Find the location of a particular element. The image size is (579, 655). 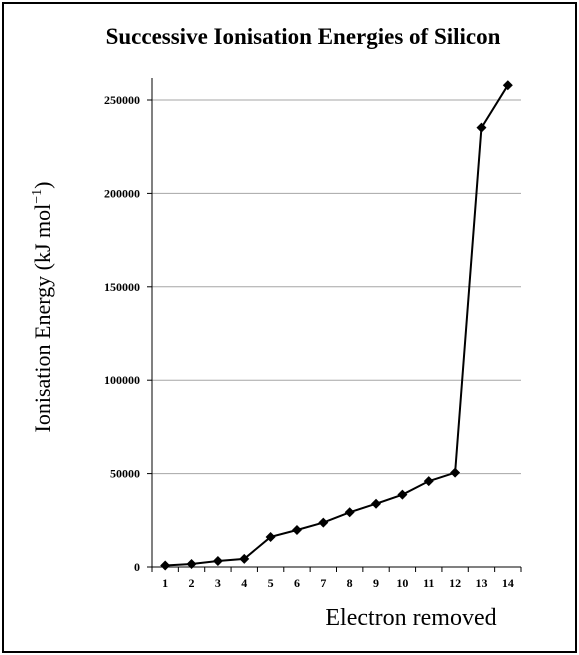

x-tick-label: 4 is located at coordinates (244, 583).